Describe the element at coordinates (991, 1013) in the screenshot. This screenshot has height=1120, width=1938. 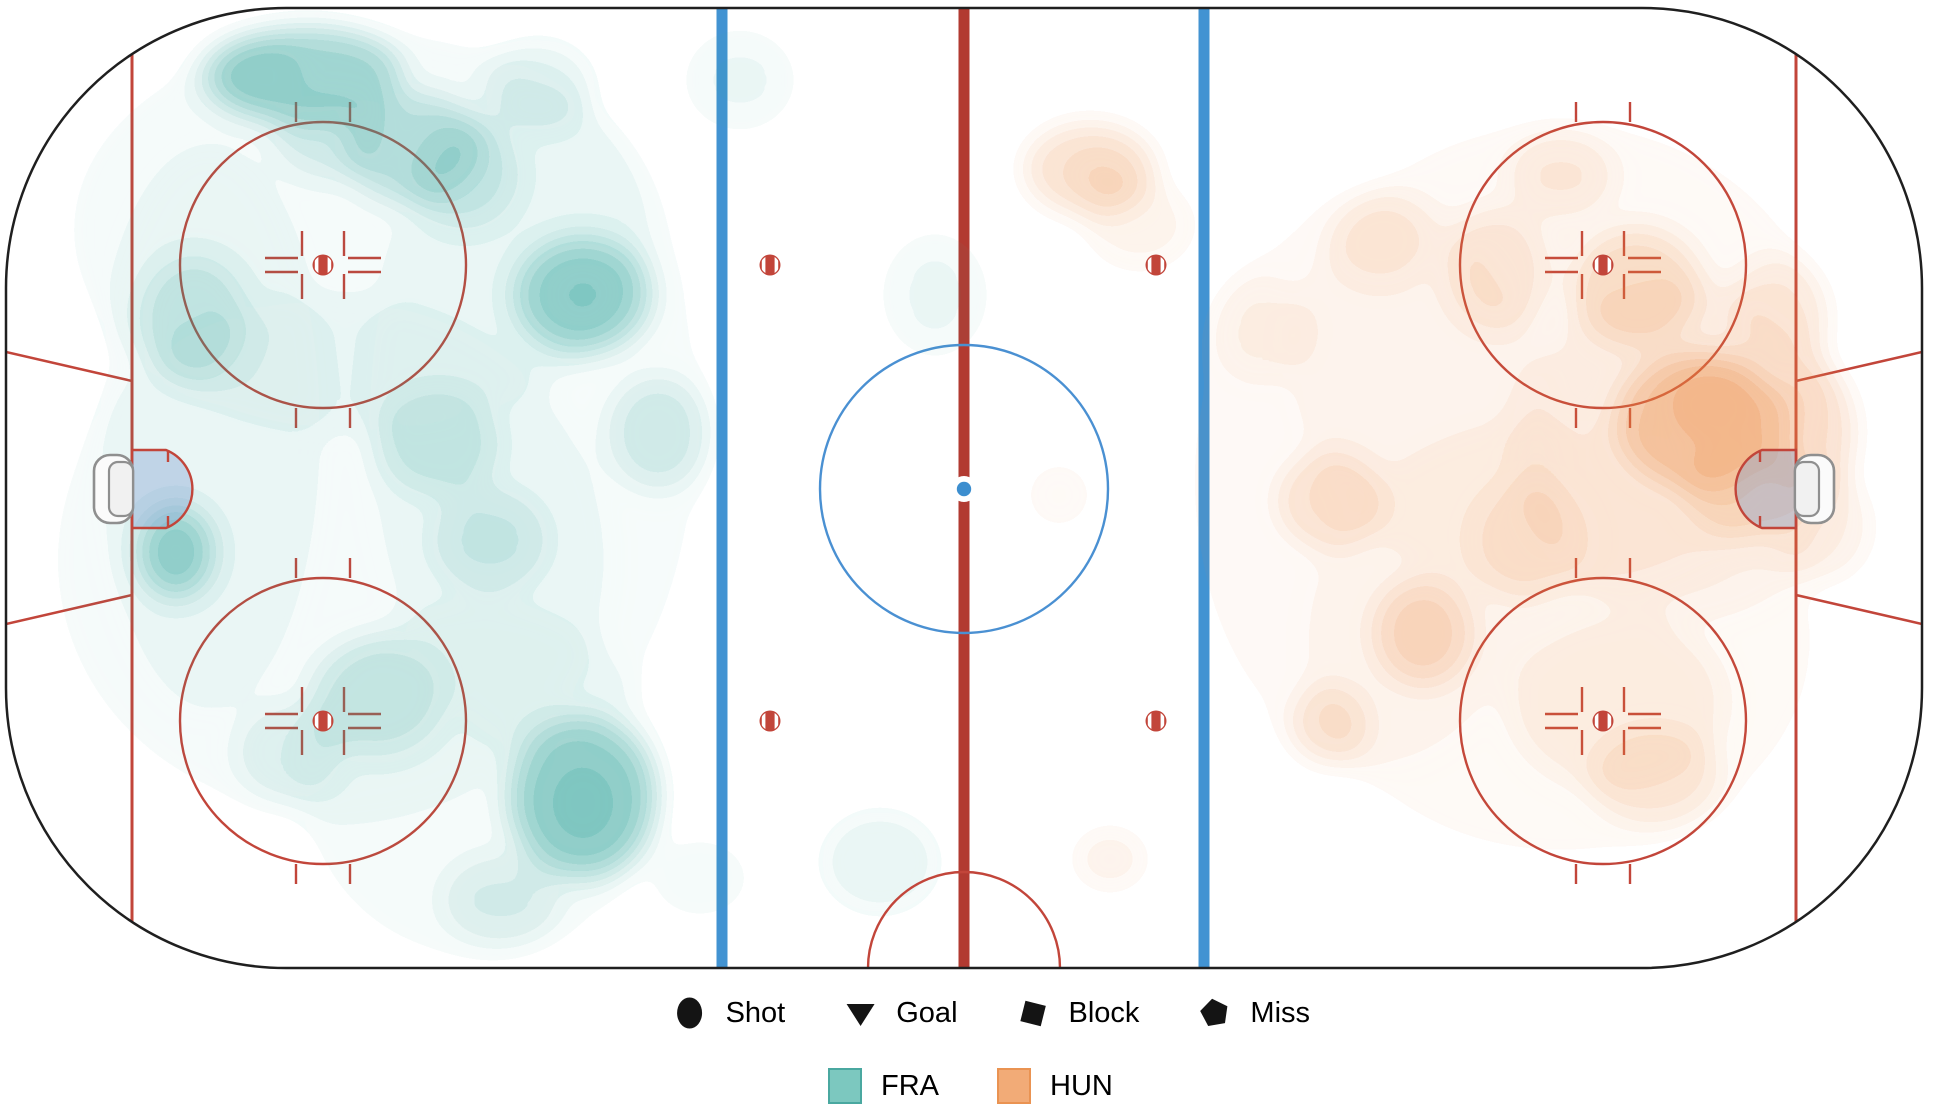
I see `legend-markers-row: Shot Goal Block Miss` at that location.